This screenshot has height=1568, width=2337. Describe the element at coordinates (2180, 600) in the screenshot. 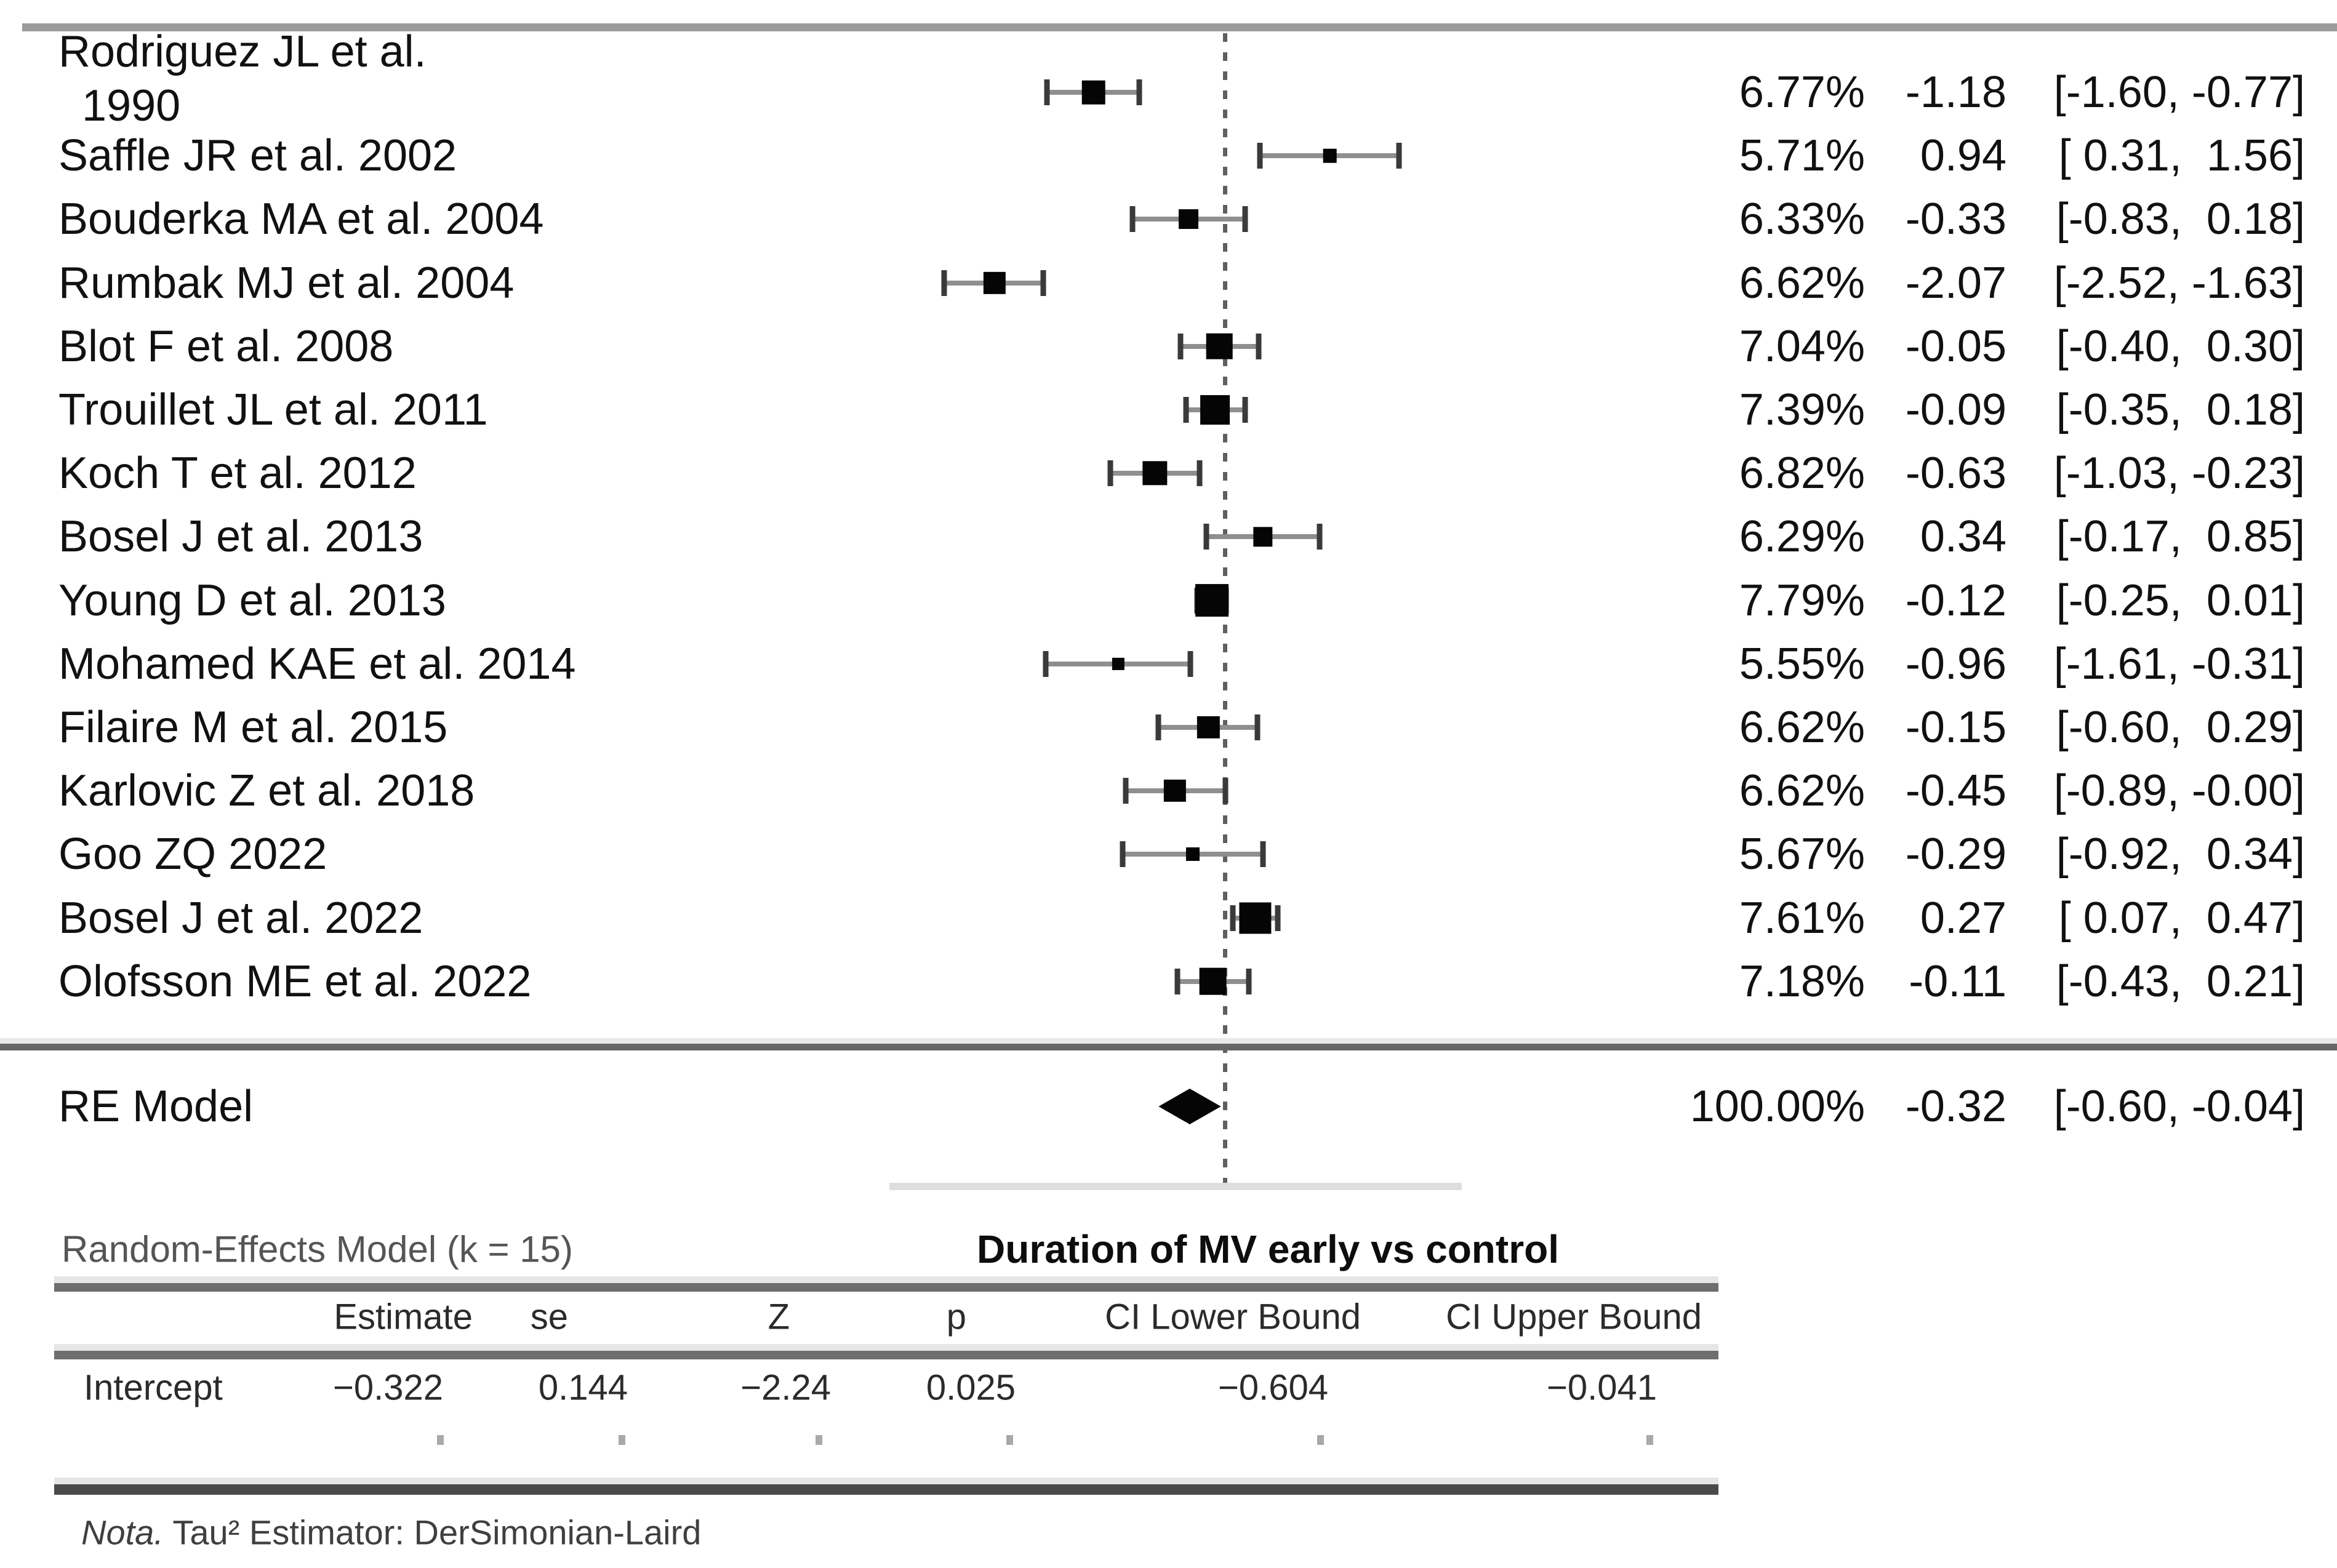

I see `ci-value: [-0.25, 0.01]` at that location.